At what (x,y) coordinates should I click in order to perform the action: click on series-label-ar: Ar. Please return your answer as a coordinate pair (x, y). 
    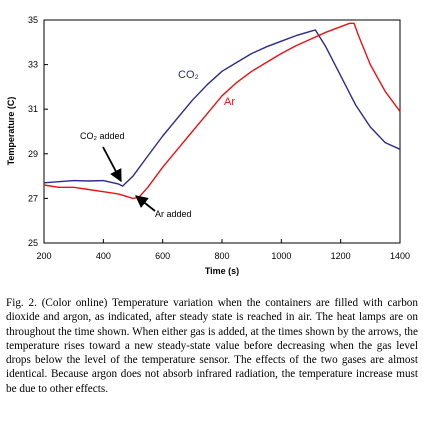
    Looking at the image, I should click on (229, 102).